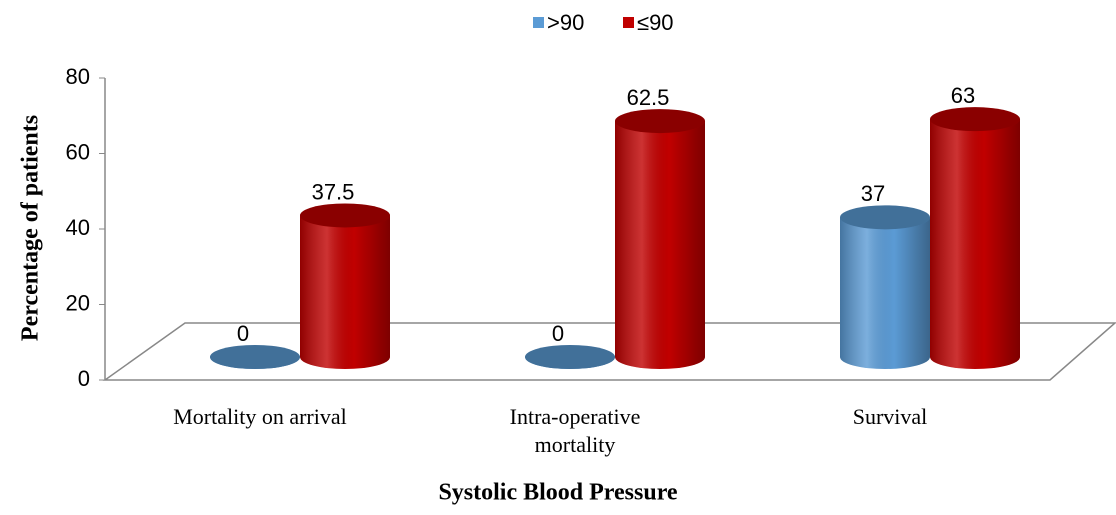 The image size is (1116, 515). What do you see at coordinates (575, 430) in the screenshot?
I see `x-tick-label: Intra-operative mortality` at bounding box center [575, 430].